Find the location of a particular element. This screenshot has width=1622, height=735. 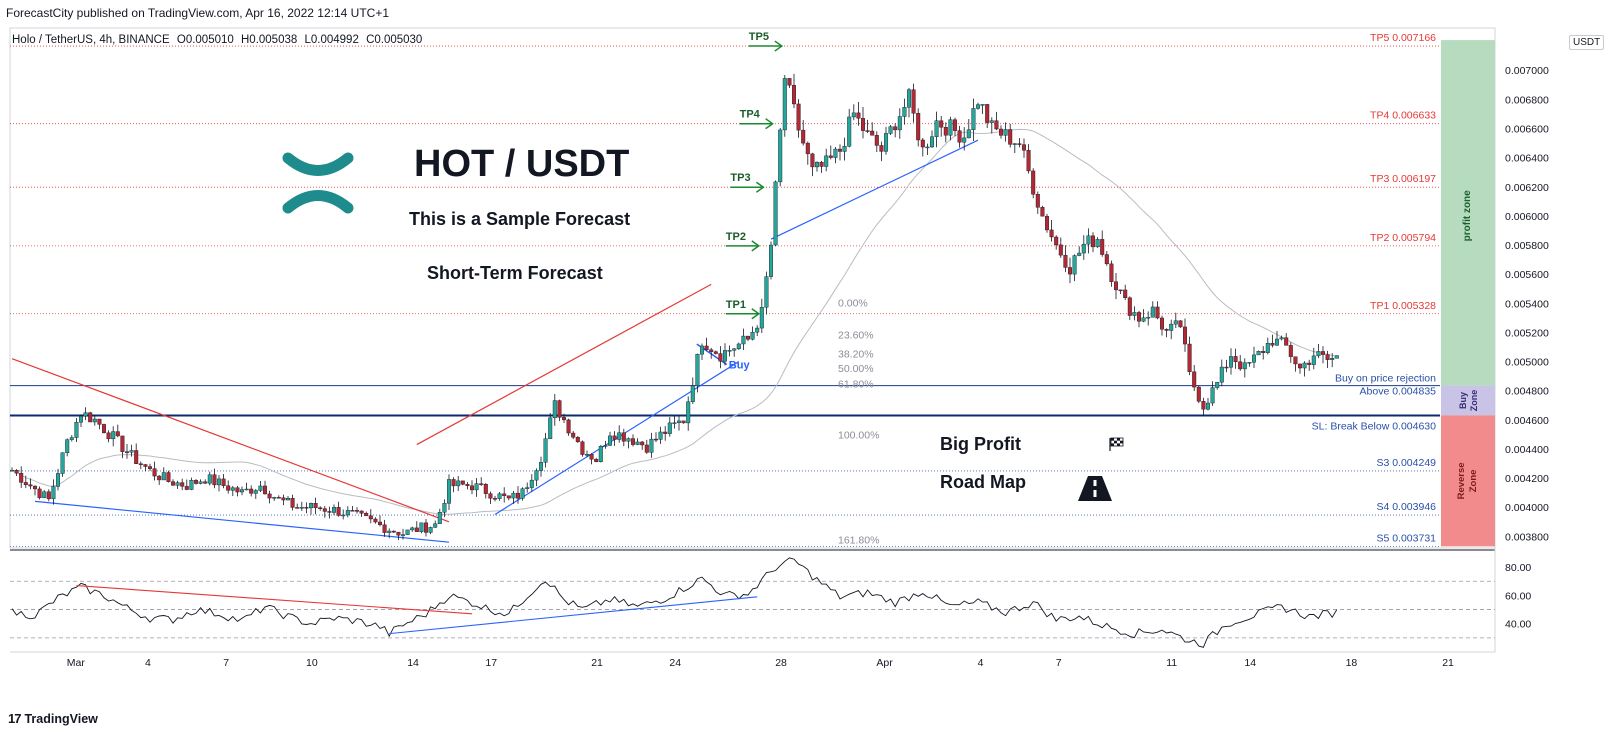

tradingview-logo: 17 TradingView is located at coordinates (53, 718).